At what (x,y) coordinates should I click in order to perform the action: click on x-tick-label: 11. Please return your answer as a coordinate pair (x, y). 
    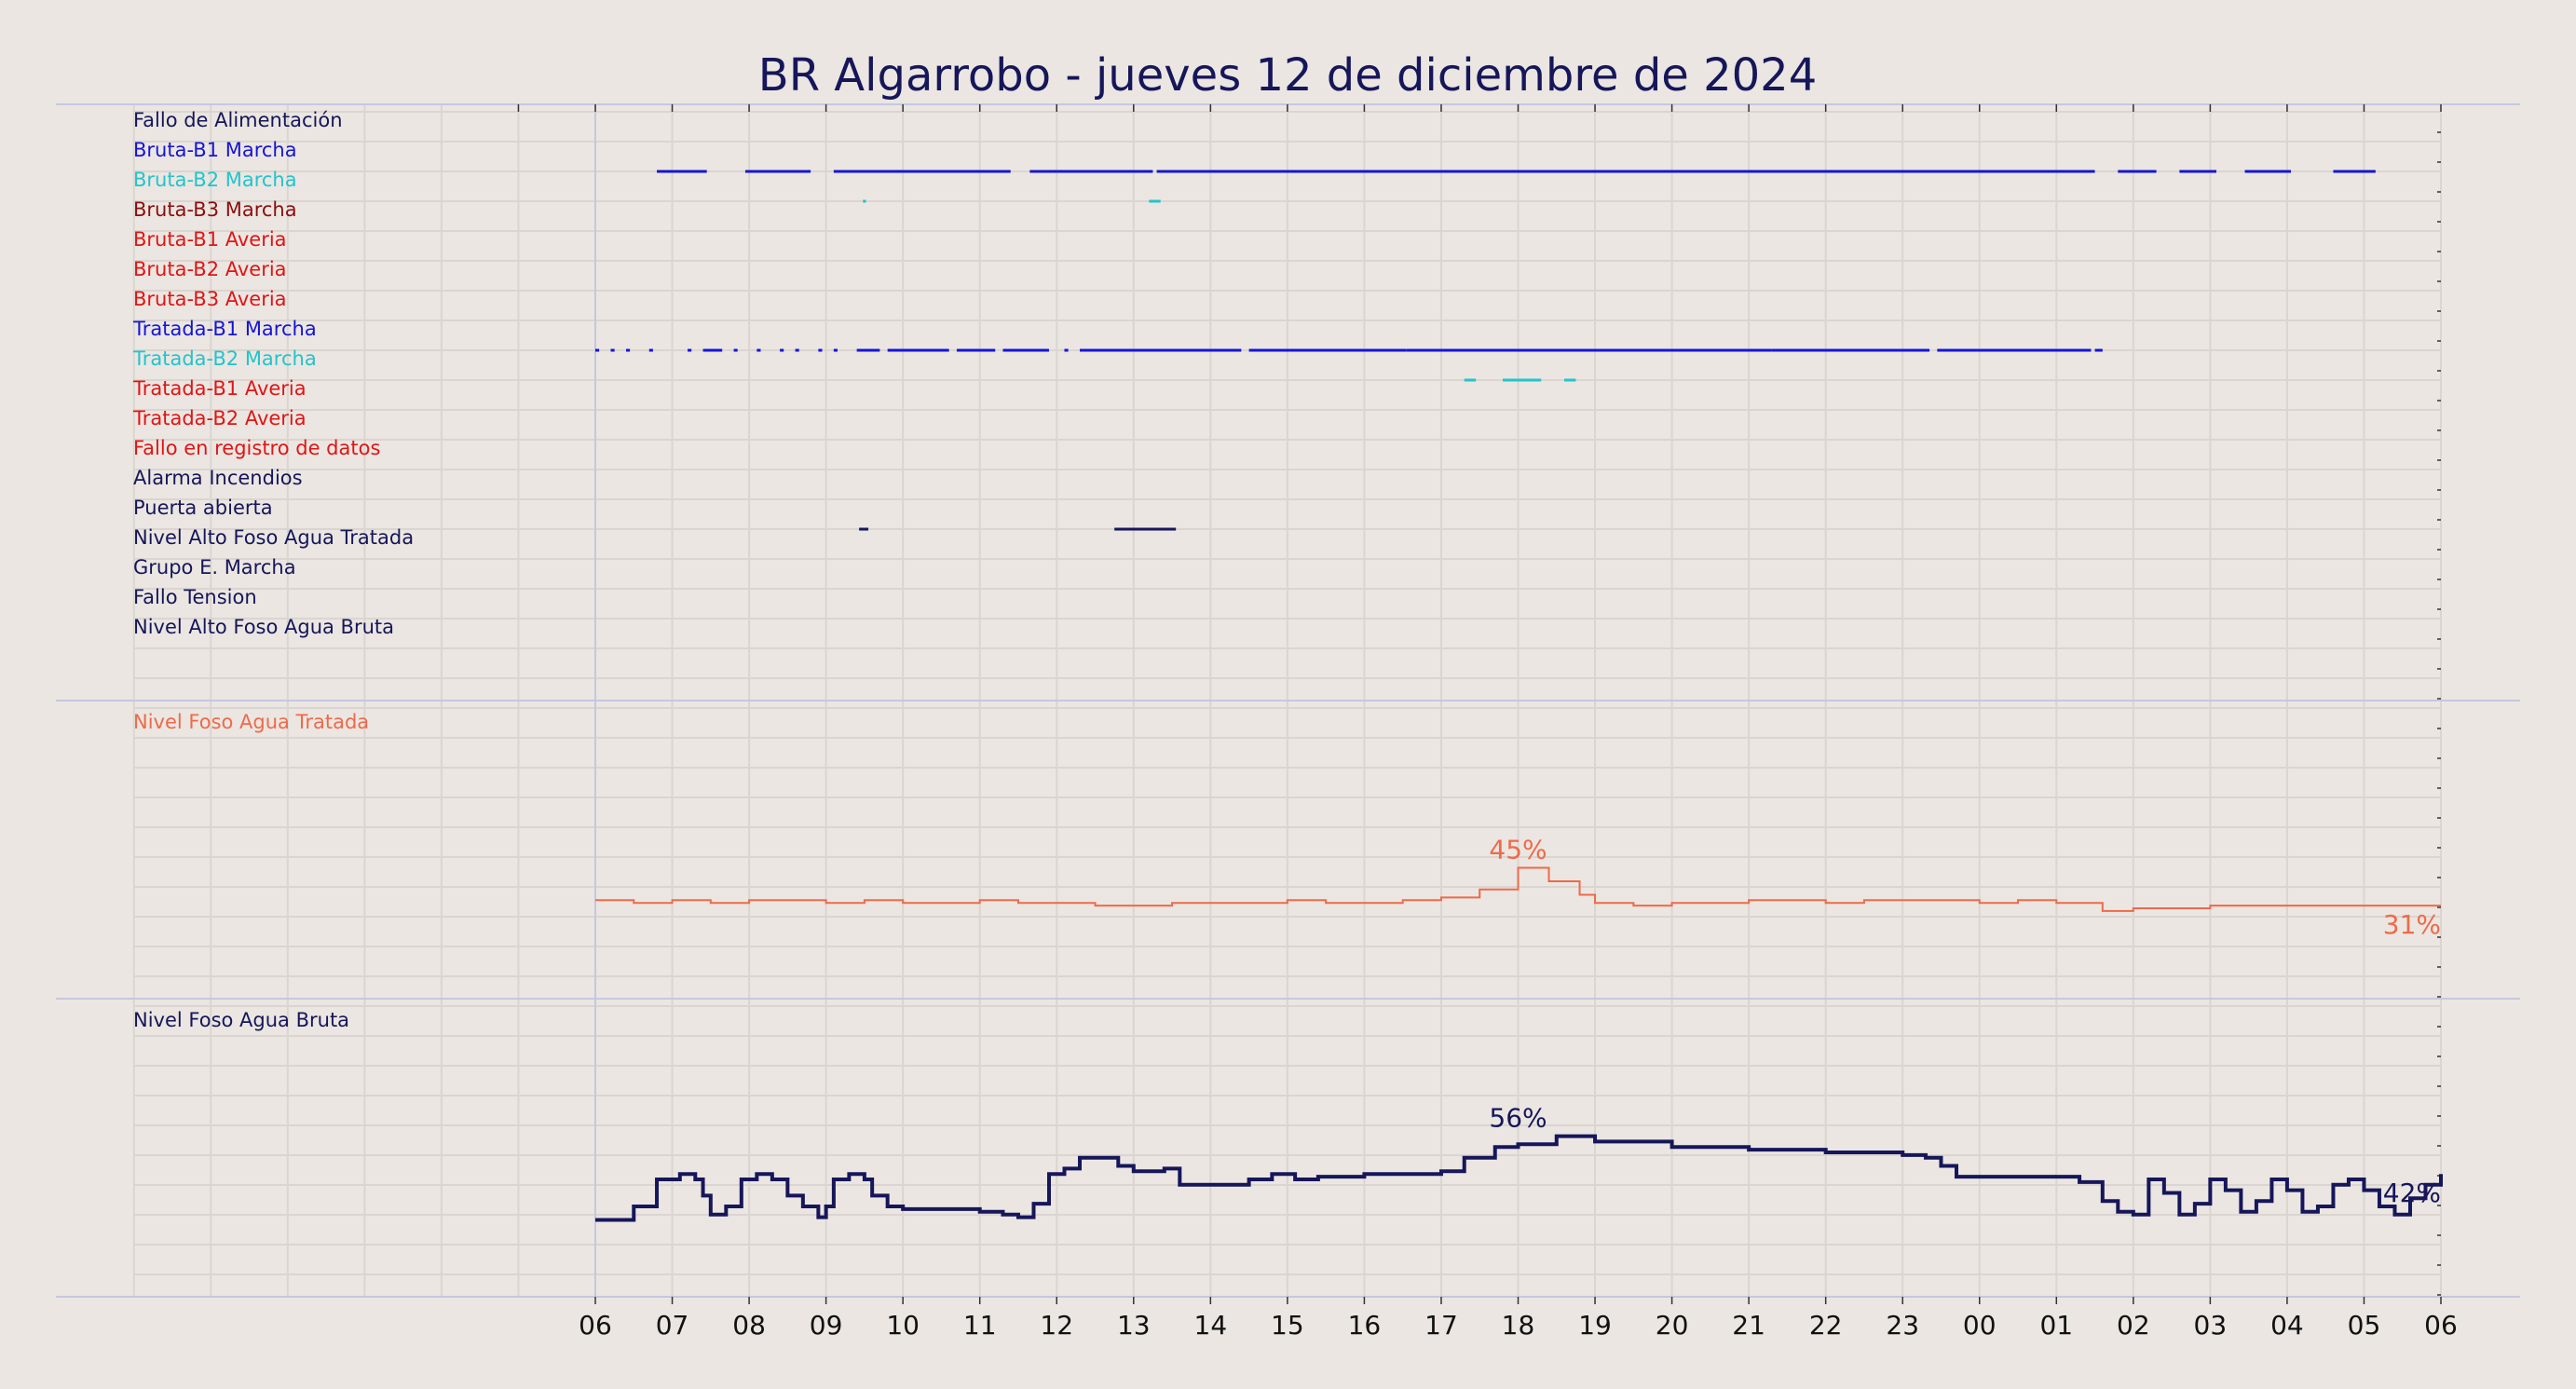
    Looking at the image, I should click on (980, 1325).